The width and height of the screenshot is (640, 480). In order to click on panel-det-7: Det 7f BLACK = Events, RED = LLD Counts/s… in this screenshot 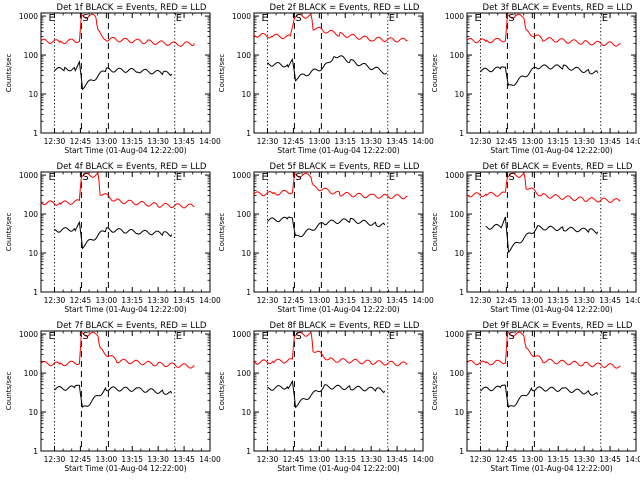, I will do `click(113, 397)`.